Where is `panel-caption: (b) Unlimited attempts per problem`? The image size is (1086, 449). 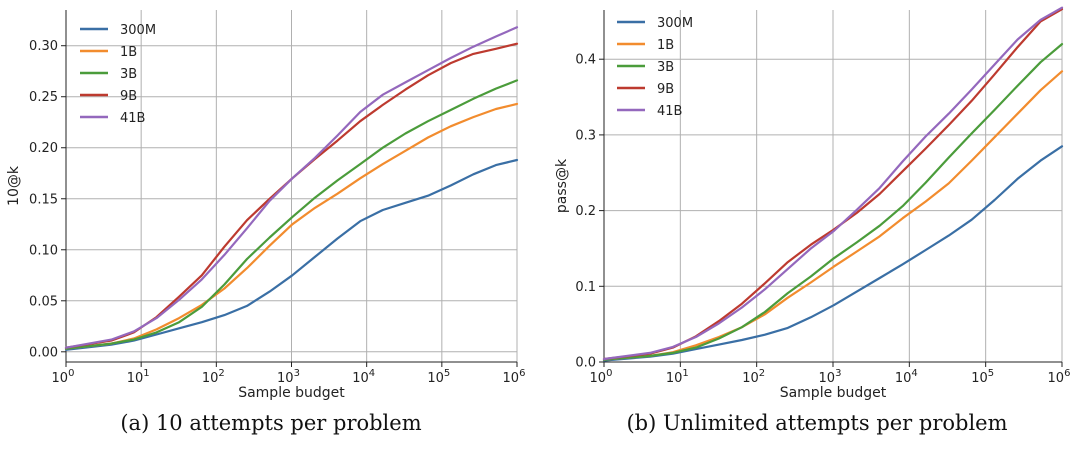
panel-caption: (b) Unlimited attempts per problem is located at coordinates (816, 423).